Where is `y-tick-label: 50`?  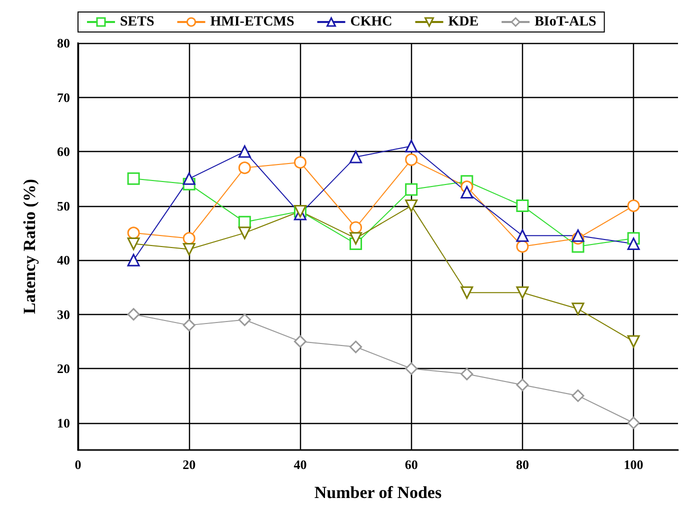
y-tick-label: 50 is located at coordinates (63, 206).